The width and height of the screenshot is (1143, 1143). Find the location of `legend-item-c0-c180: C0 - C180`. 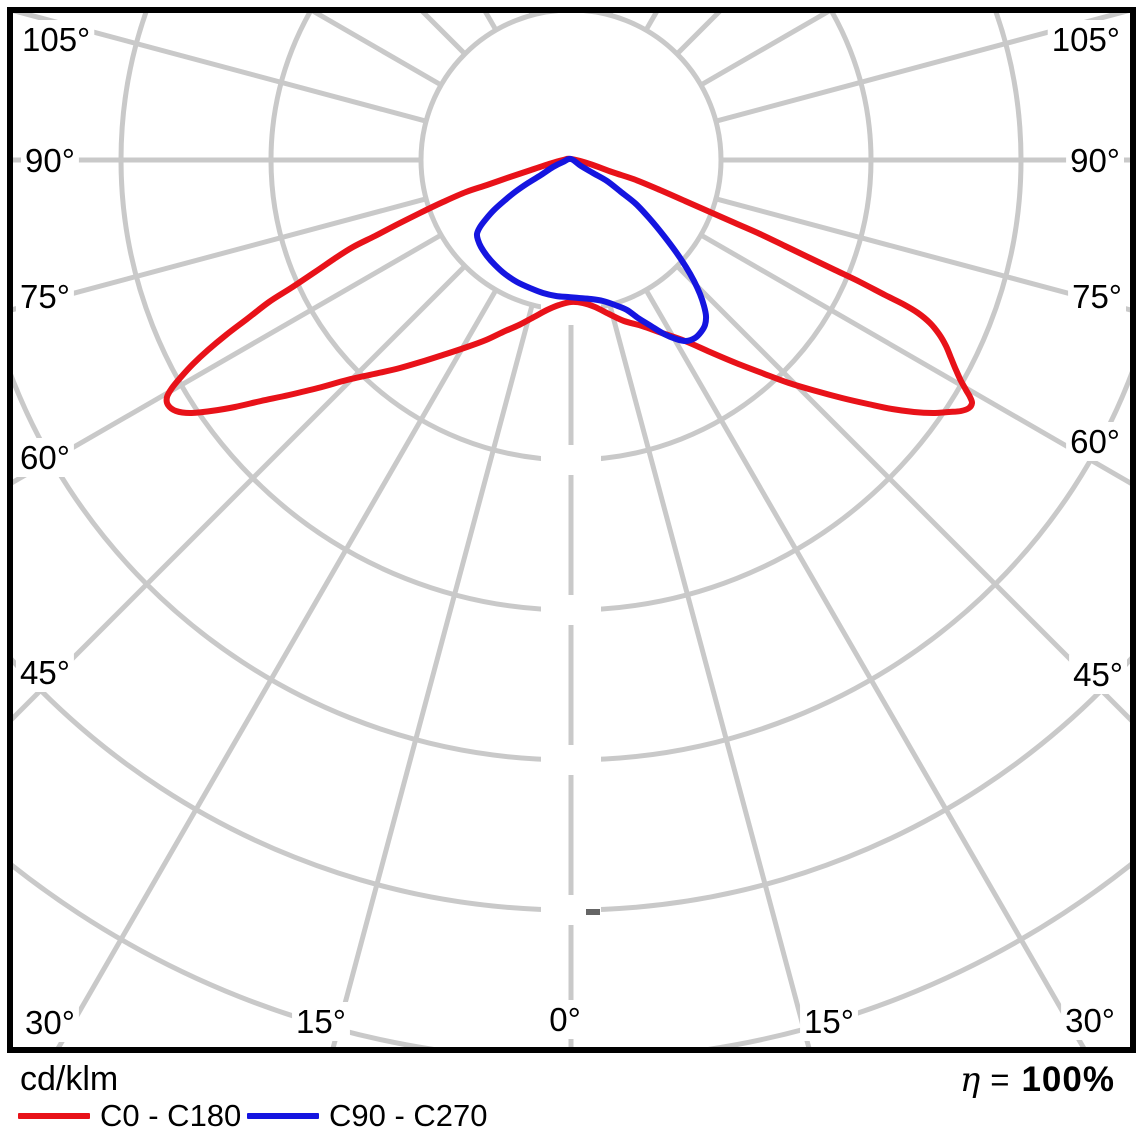

legend-item-c0-c180: C0 - C180 is located at coordinates (129, 1116).